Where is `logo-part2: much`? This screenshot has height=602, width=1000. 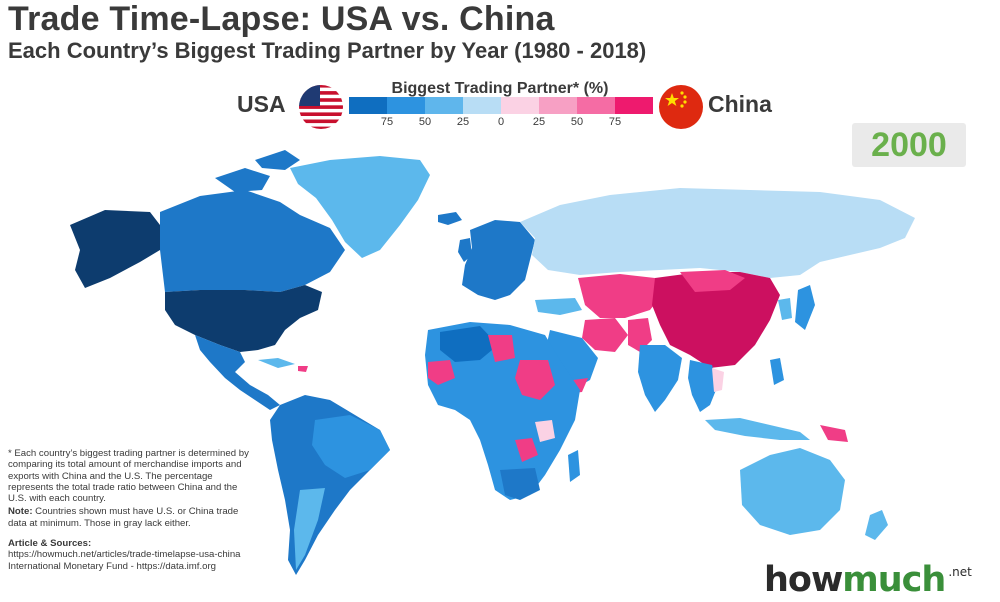
logo-part2: much is located at coordinates (894, 580).